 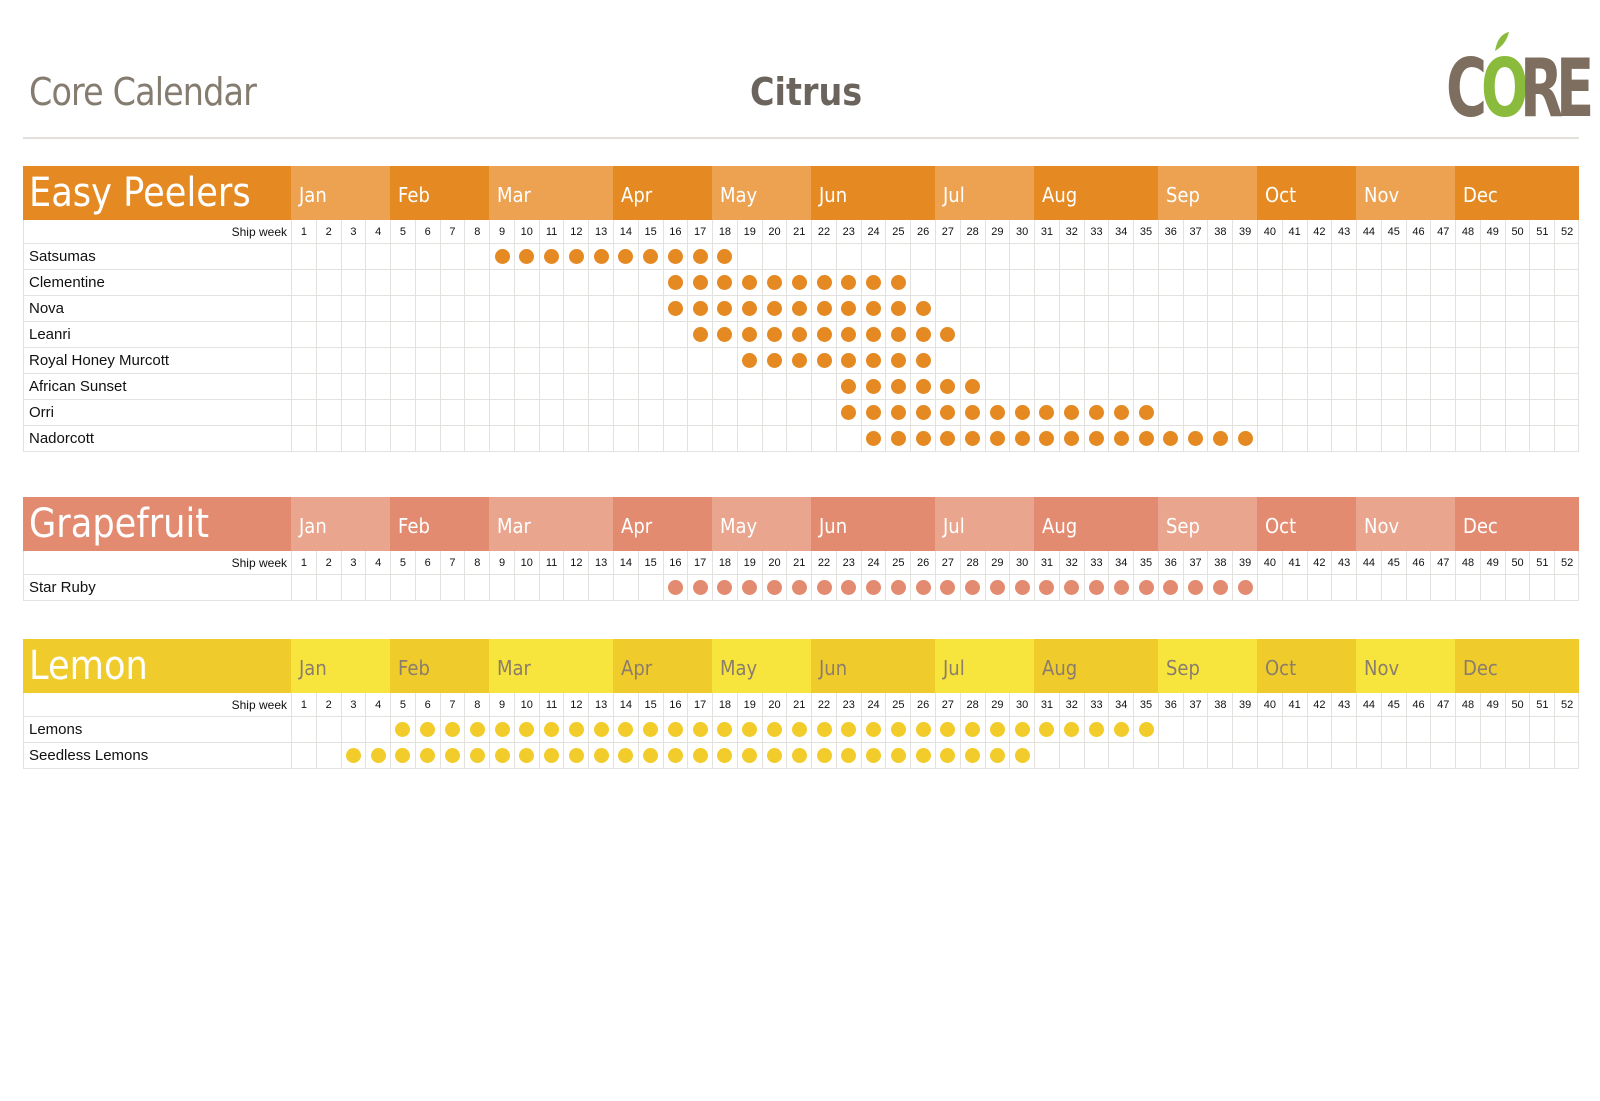 What do you see at coordinates (501, 231) in the screenshot?
I see `week-number: 9` at bounding box center [501, 231].